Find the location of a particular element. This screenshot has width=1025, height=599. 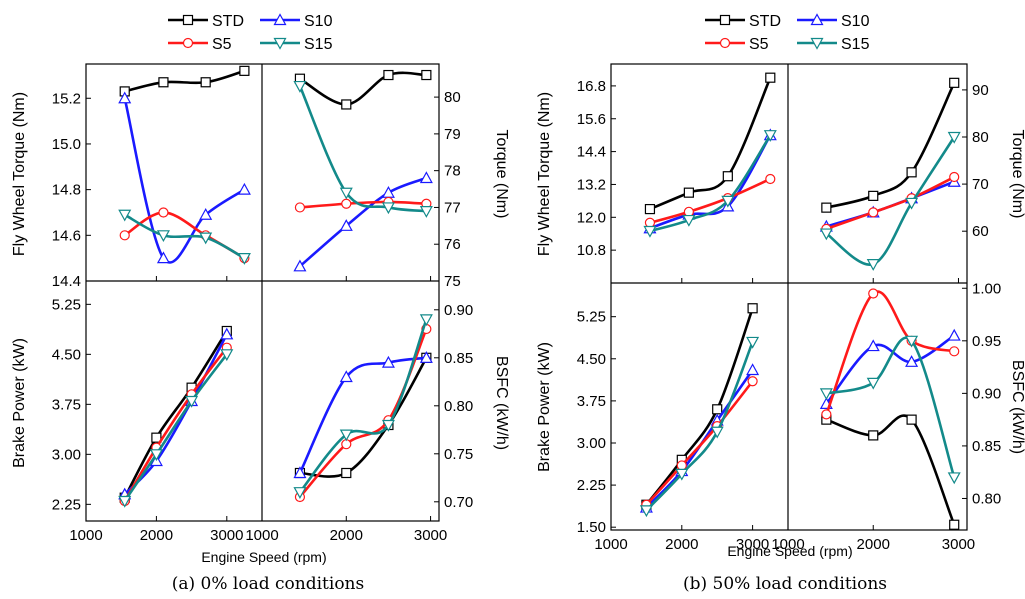

legend-a: STD S10 S5 S15 is located at coordinates (250, 33).